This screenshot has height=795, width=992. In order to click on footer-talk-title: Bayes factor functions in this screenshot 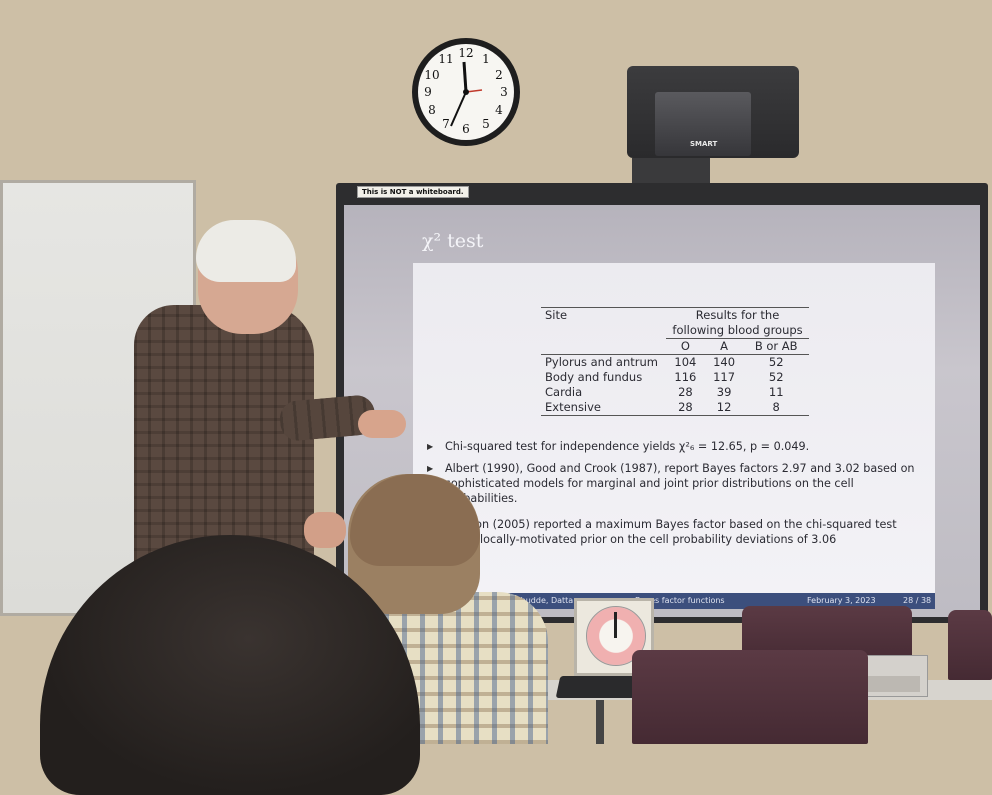, I will do `click(680, 600)`.